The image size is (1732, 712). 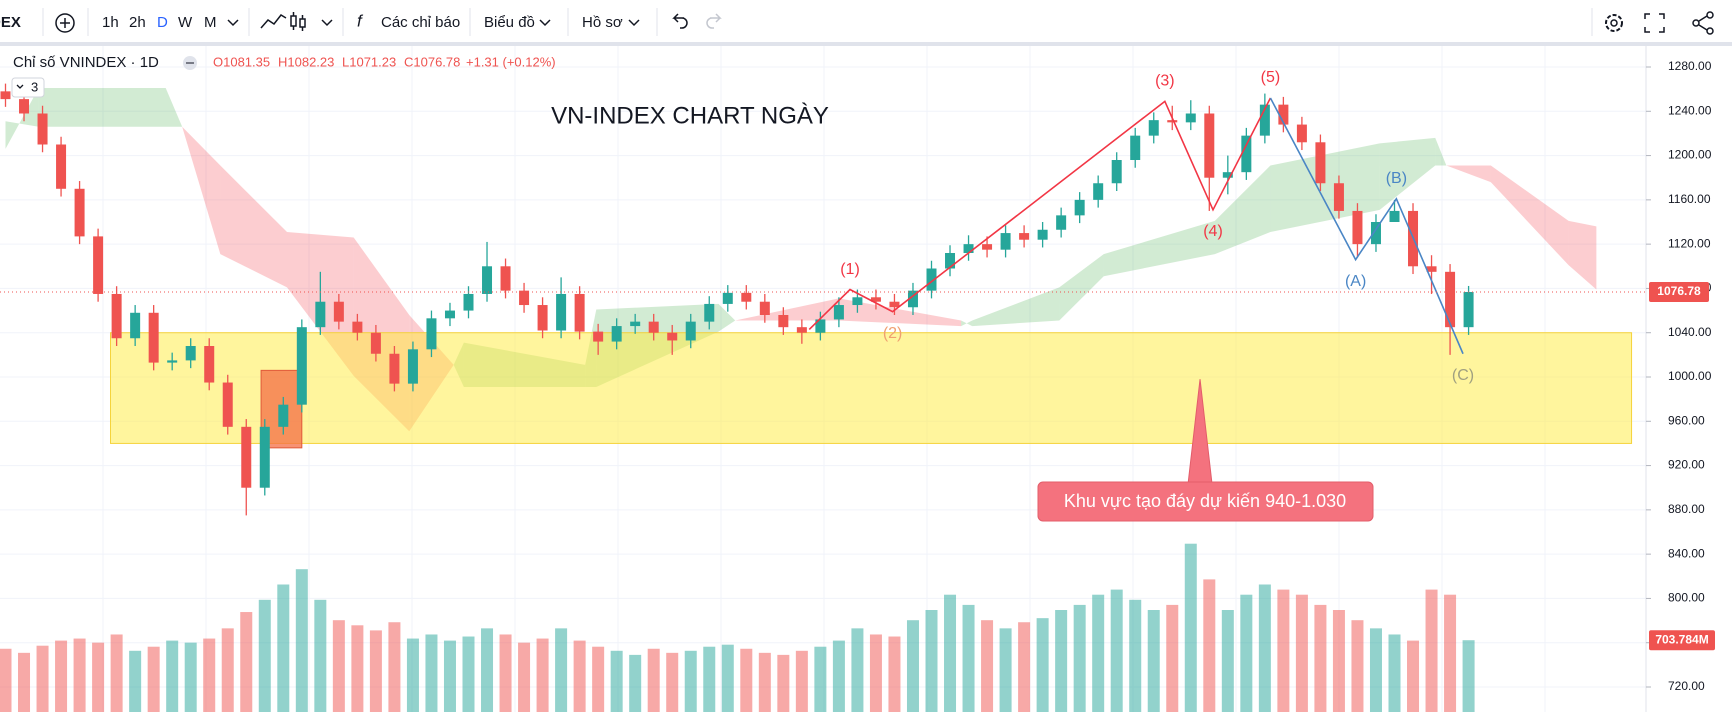 I want to click on studies-count: 3, so click(x=34, y=86).